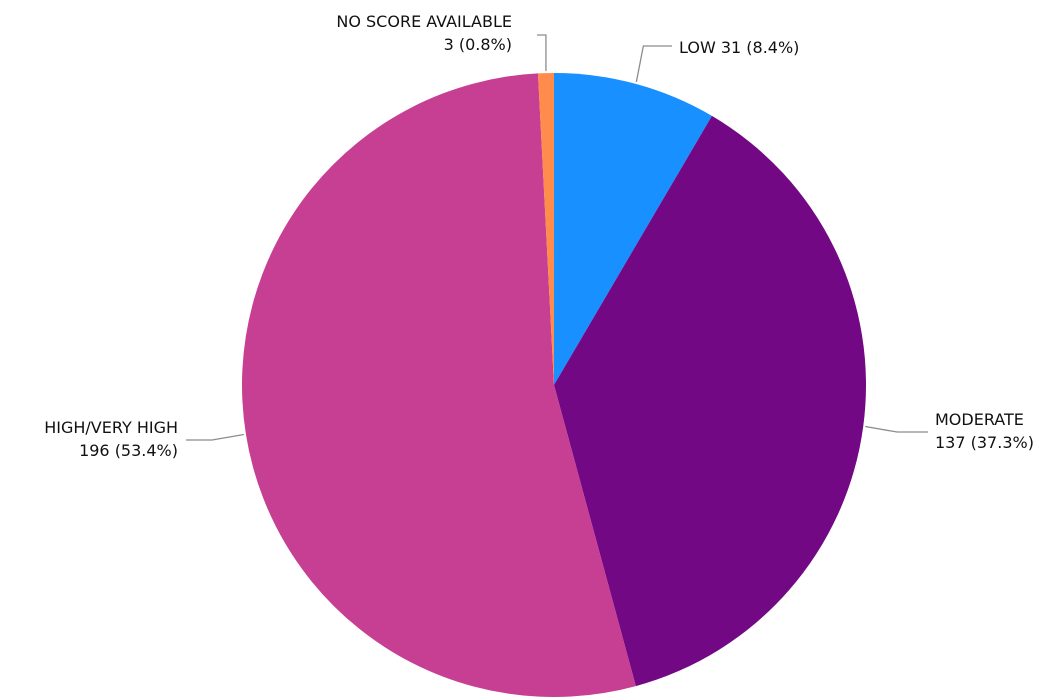 Image resolution: width=1048 pixels, height=697 pixels. Describe the element at coordinates (128, 450) in the screenshot. I see `slice-label-high-very-high-value: 196 (53.4%)` at that location.